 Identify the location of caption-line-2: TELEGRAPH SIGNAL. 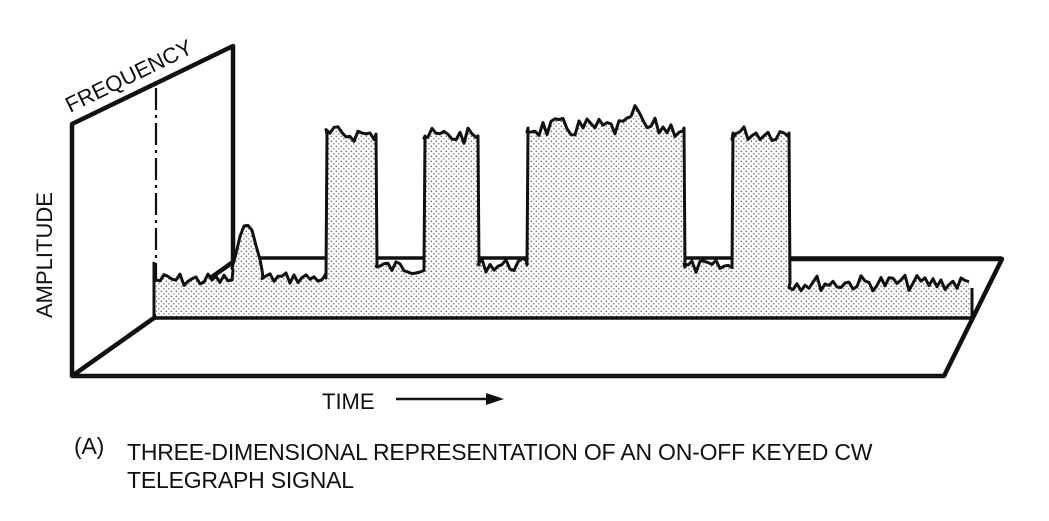
(240, 480).